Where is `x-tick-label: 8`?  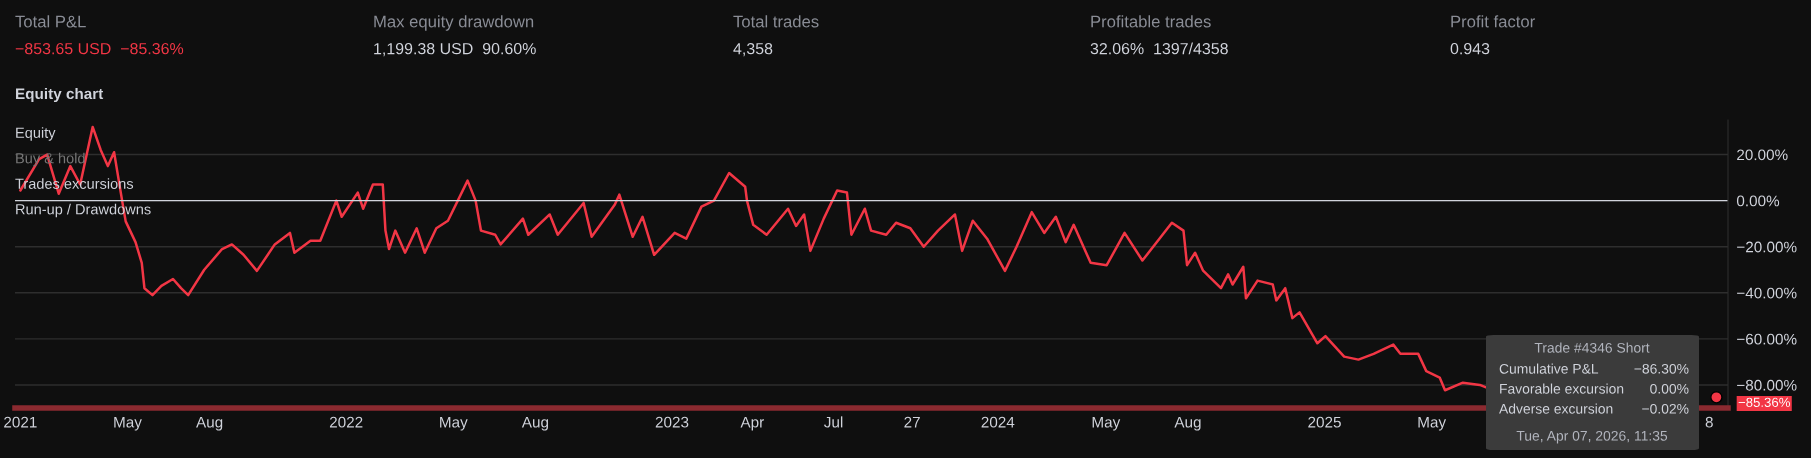
x-tick-label: 8 is located at coordinates (1709, 422).